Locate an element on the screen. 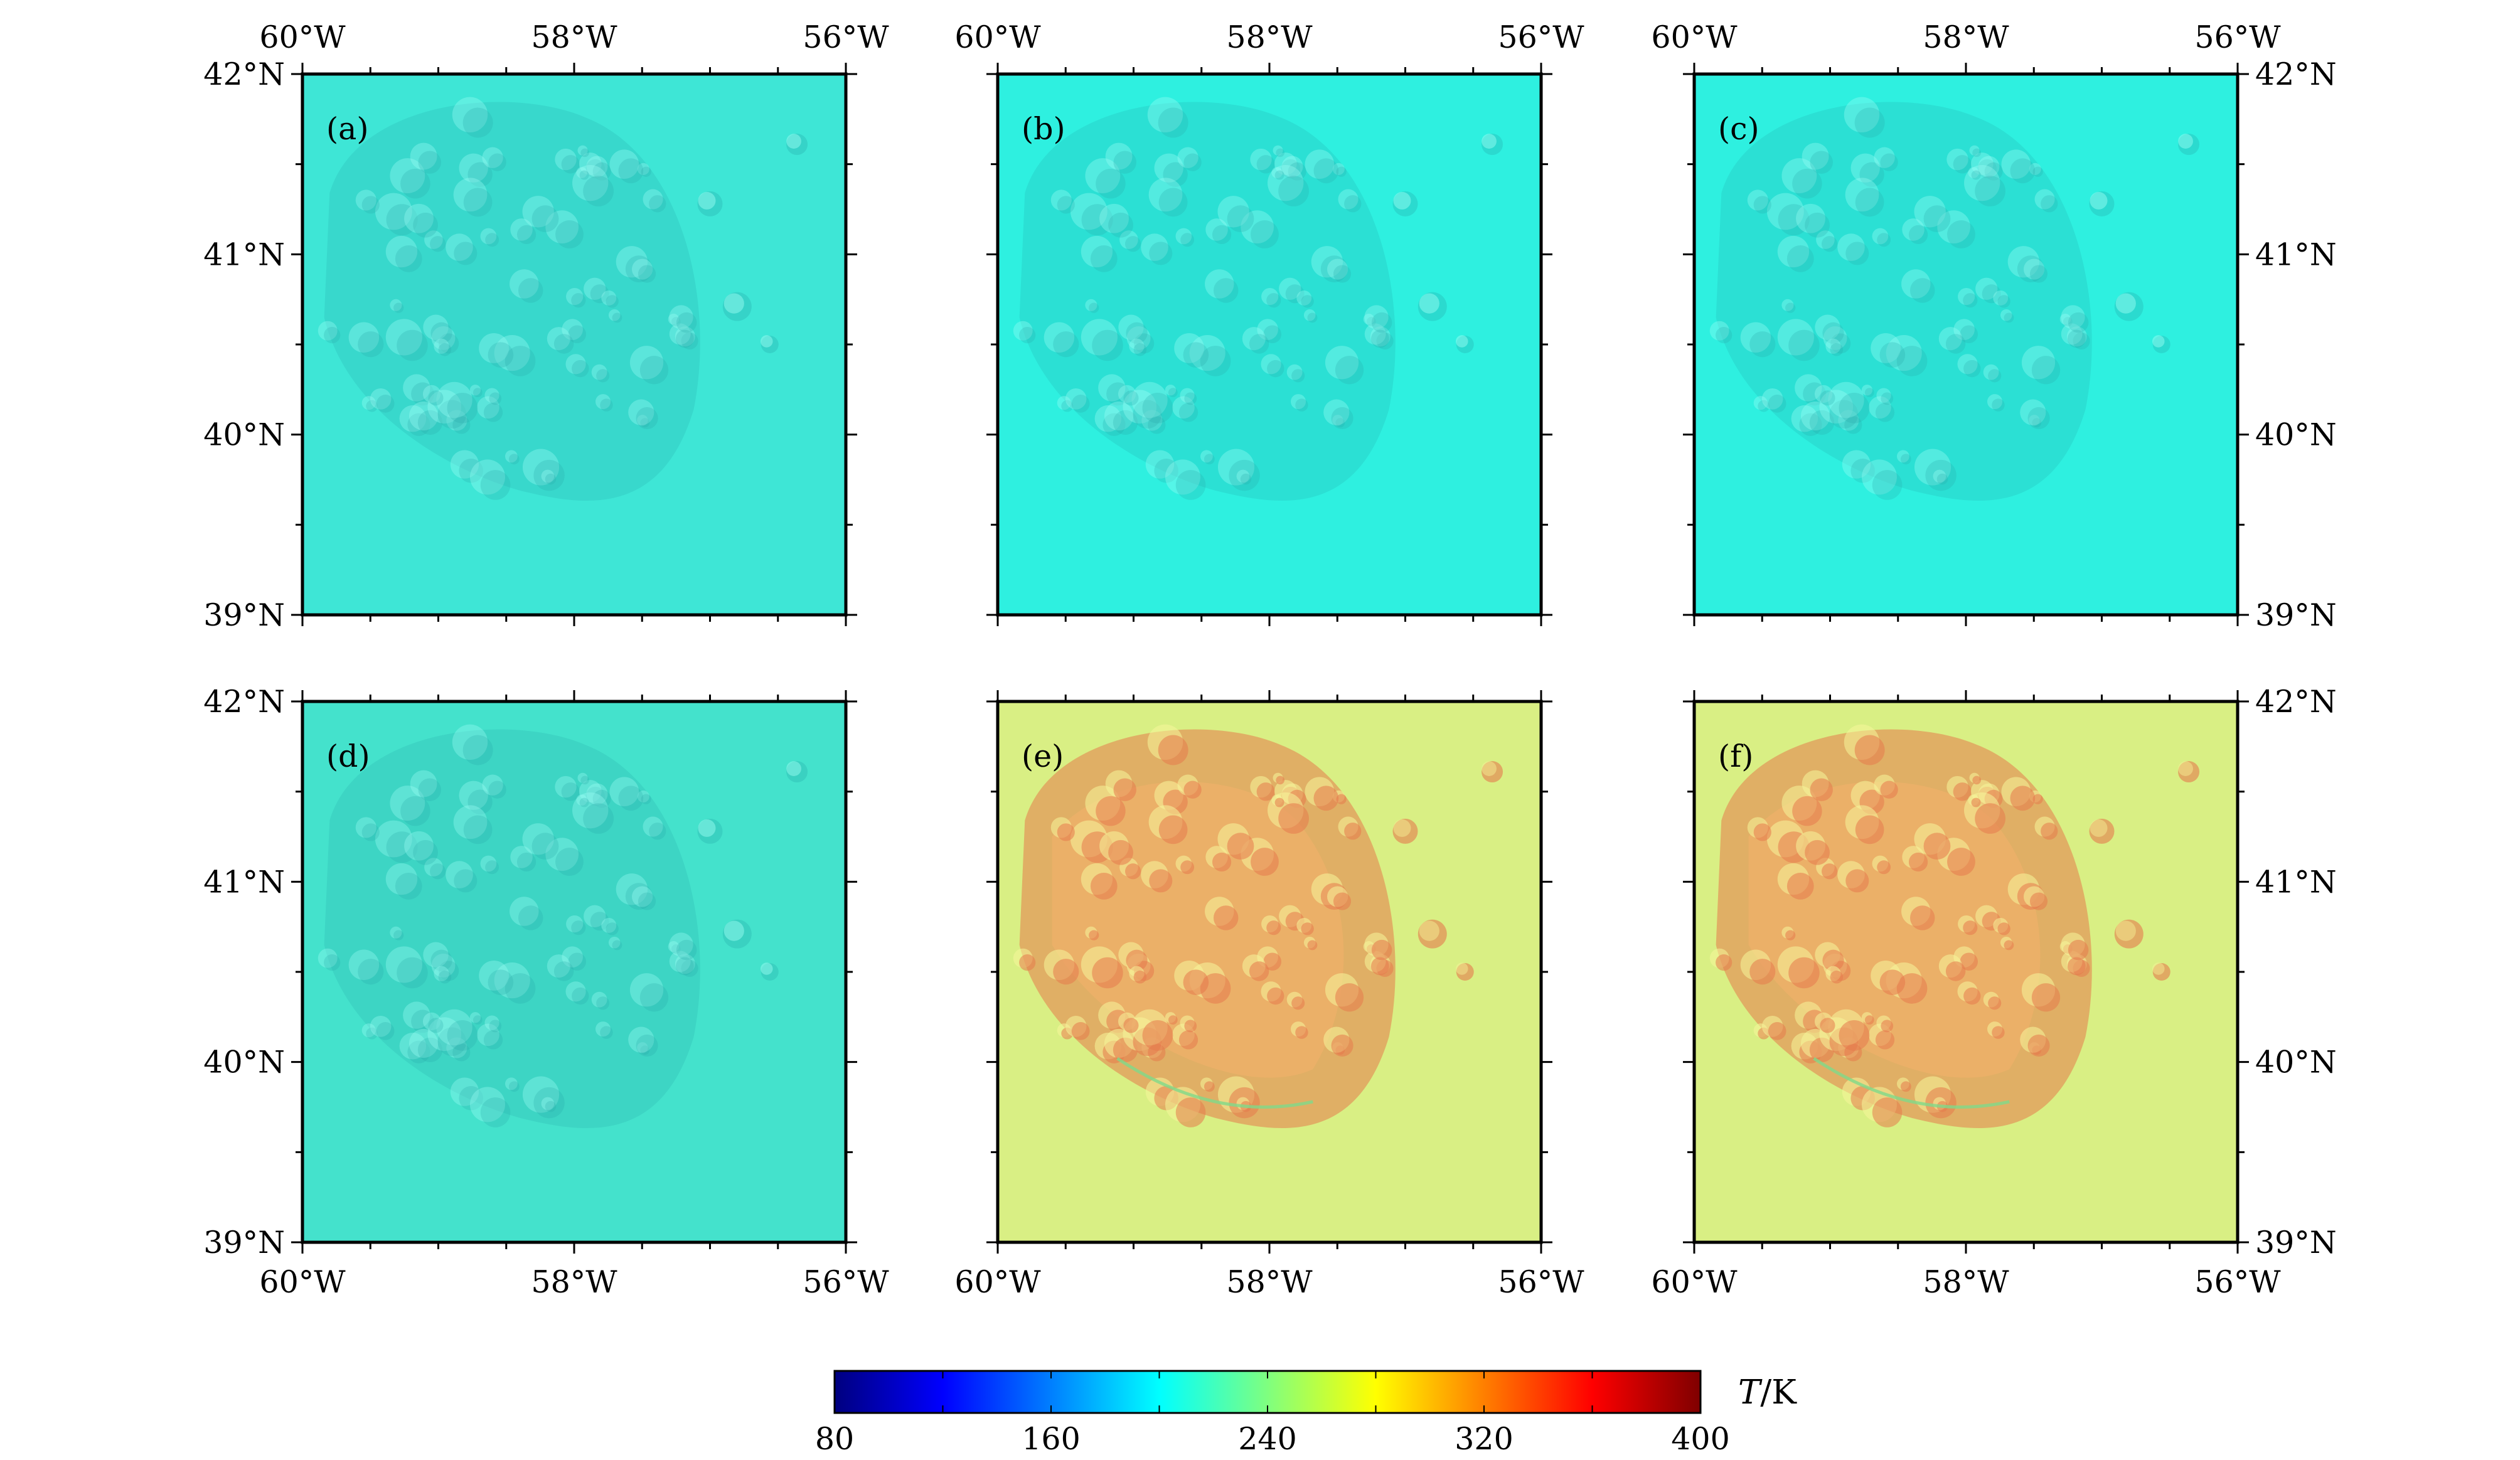 This screenshot has height=1460, width=2520. colorbar: 80 160 240 320 400 T/K is located at coordinates (1306, 1414).